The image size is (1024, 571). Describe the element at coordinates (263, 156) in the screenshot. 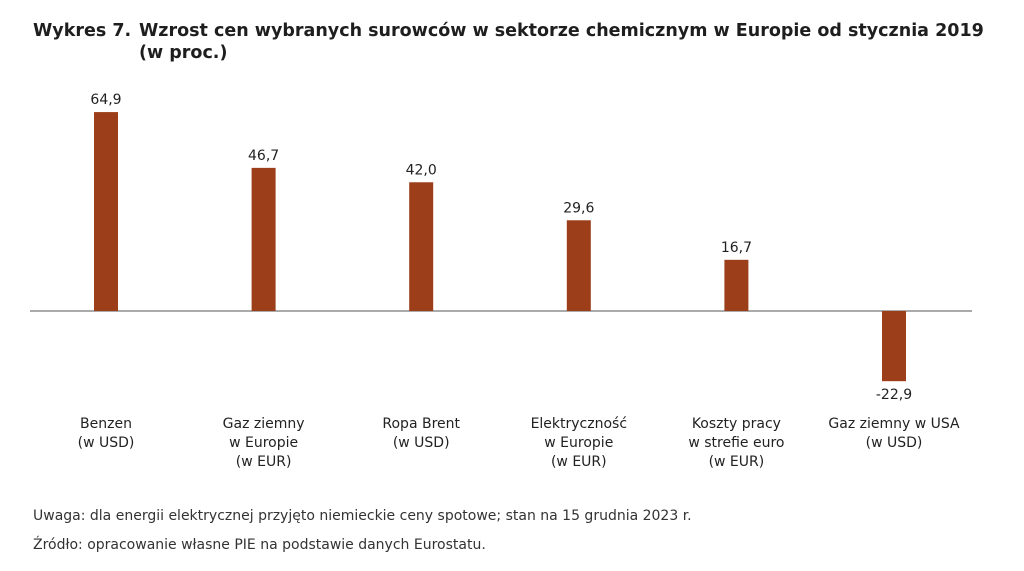

I see `data-label-2: 46,7` at that location.